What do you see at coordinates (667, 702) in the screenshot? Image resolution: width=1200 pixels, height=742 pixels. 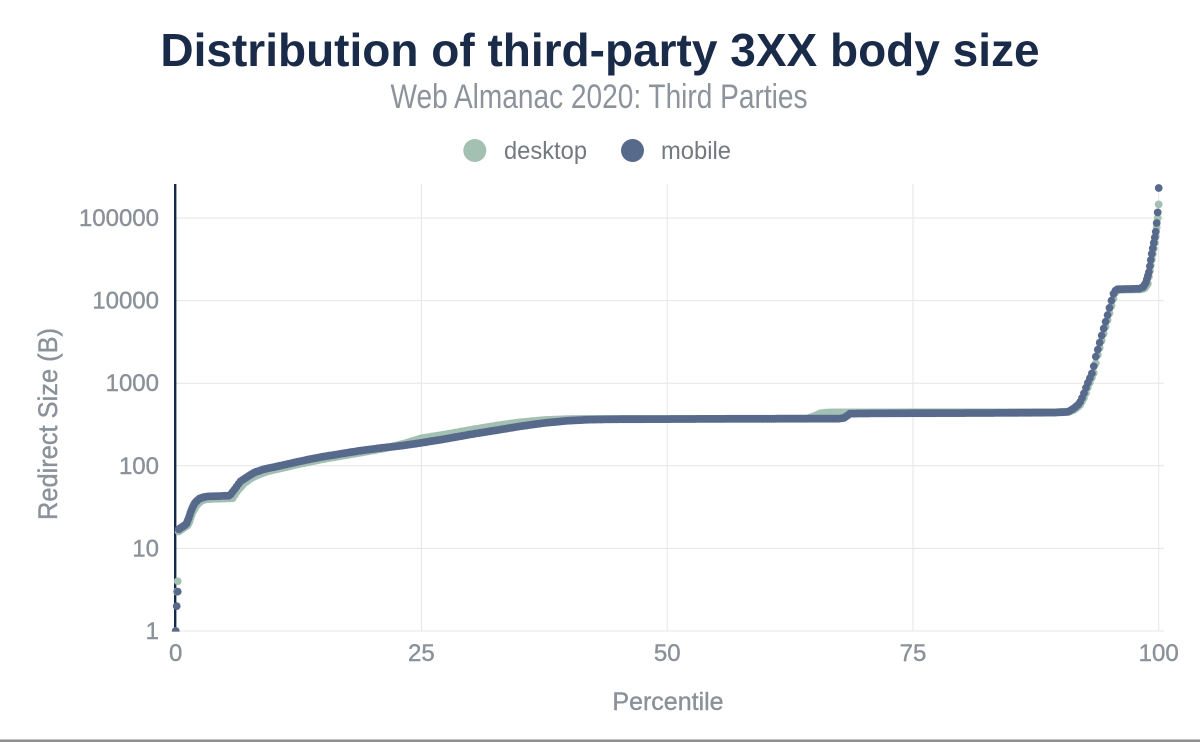 I see `svg-text: Percentile` at bounding box center [667, 702].